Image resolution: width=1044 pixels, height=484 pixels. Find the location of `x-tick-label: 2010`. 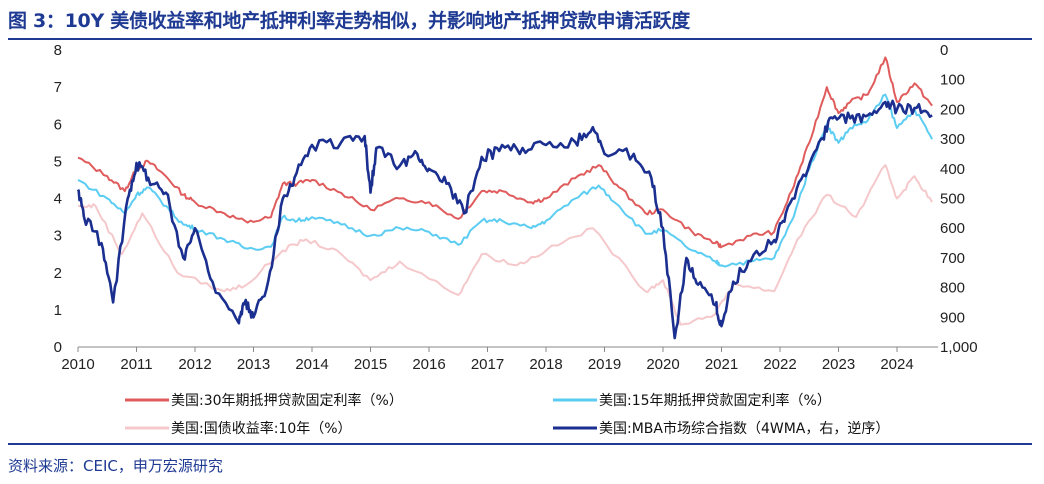

x-tick-label: 2010 is located at coordinates (77, 364).